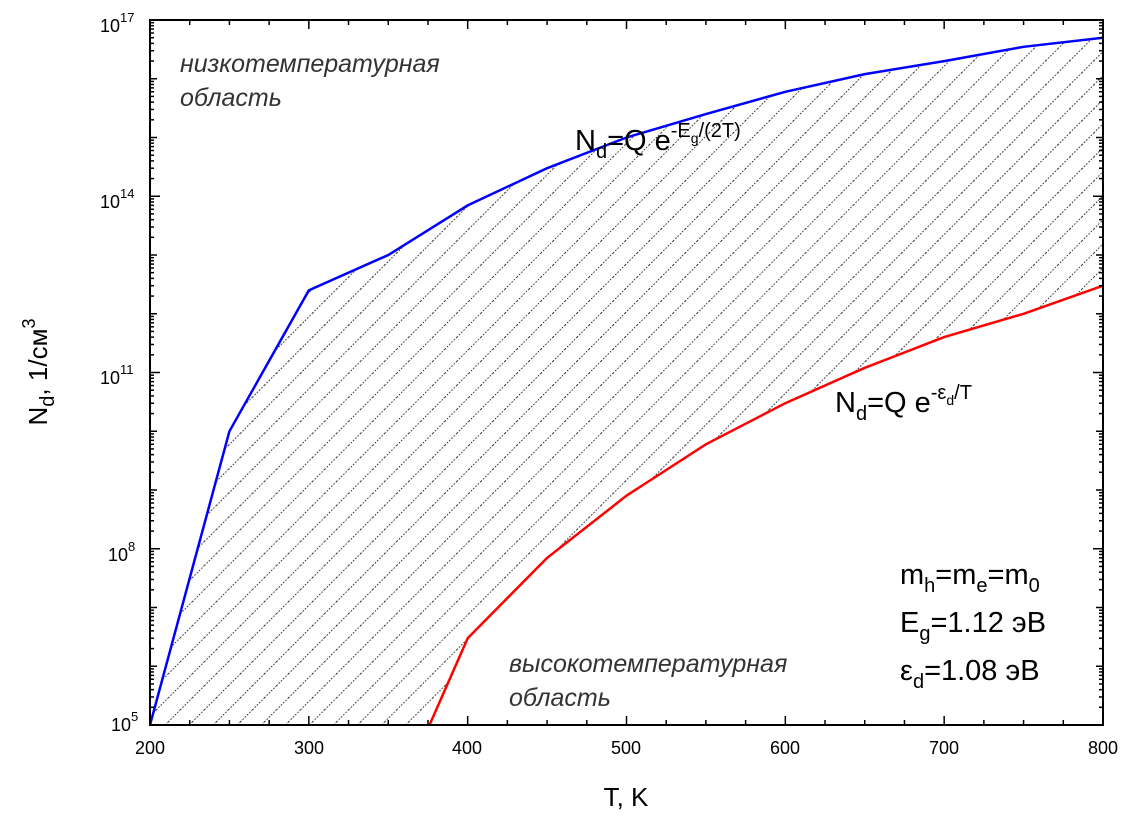 The height and width of the screenshot is (822, 1129). Describe the element at coordinates (231, 98) in the screenshot. I see `low-temp-region-label: область` at that location.